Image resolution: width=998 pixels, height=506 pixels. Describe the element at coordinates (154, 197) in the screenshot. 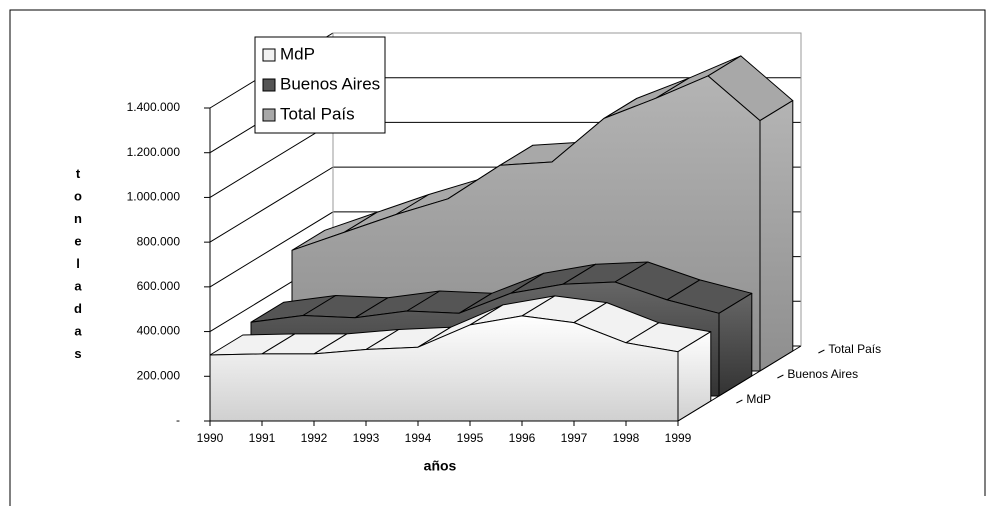

I see `y-tick-label: 1.000.000` at that location.